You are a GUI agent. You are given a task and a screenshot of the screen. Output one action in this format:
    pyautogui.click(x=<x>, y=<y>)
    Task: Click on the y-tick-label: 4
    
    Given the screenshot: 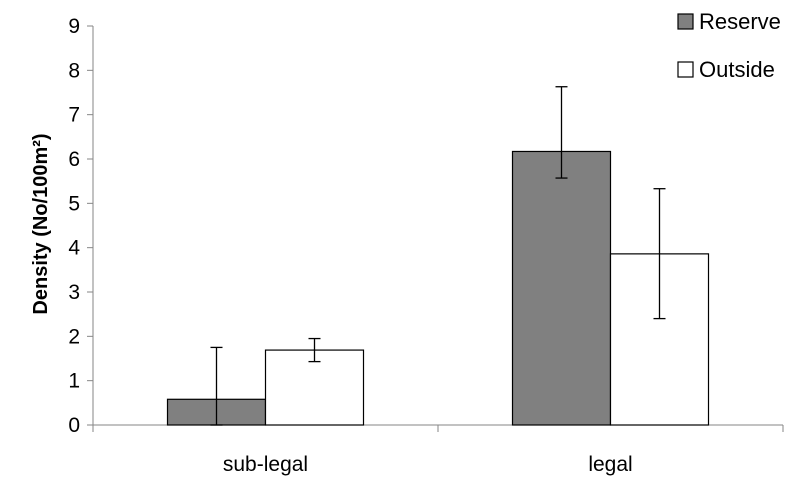 What is the action you would take?
    pyautogui.click(x=74, y=248)
    